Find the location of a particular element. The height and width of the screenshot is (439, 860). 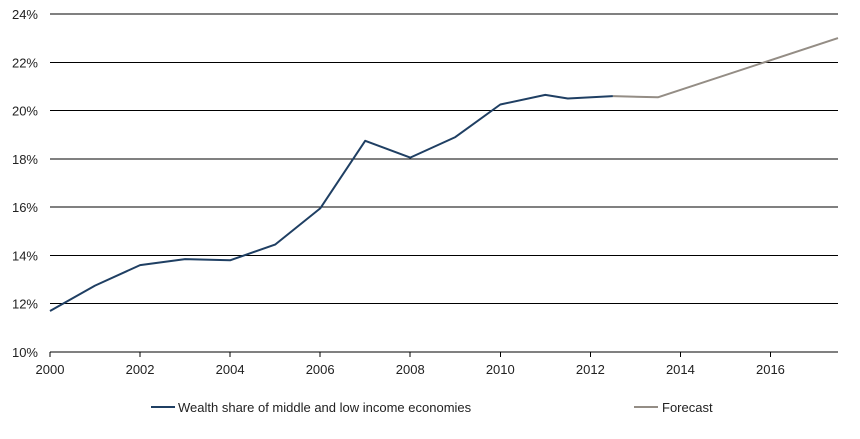

x-tick-label: 2014 is located at coordinates (680, 369).